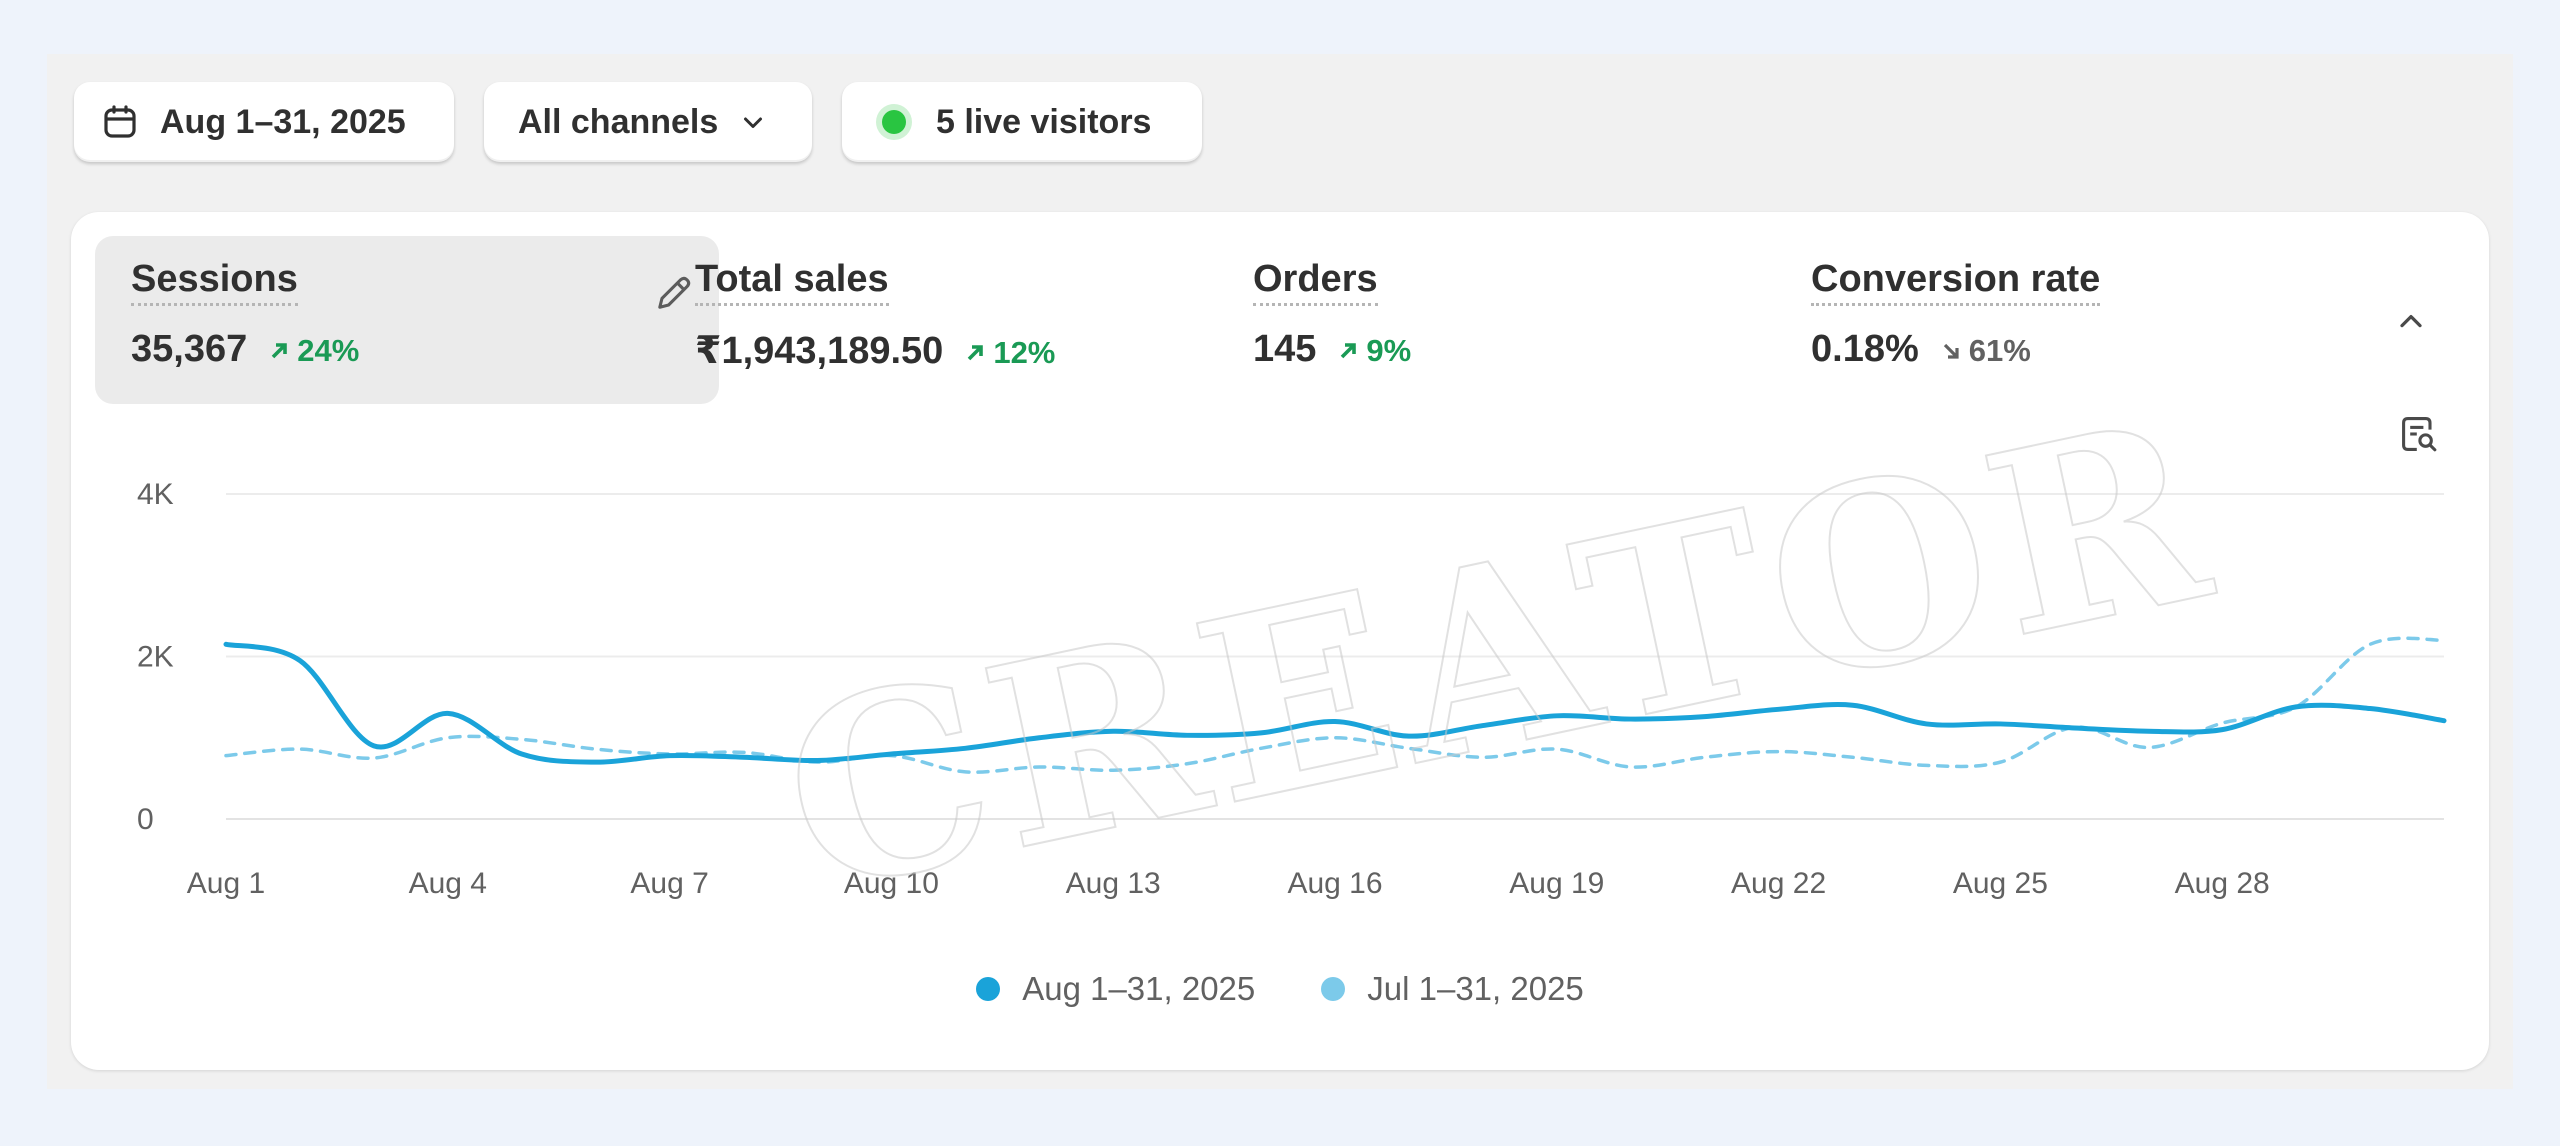 Image resolution: width=2560 pixels, height=1146 pixels. What do you see at coordinates (673, 294) in the screenshot?
I see `pencil-icon` at bounding box center [673, 294].